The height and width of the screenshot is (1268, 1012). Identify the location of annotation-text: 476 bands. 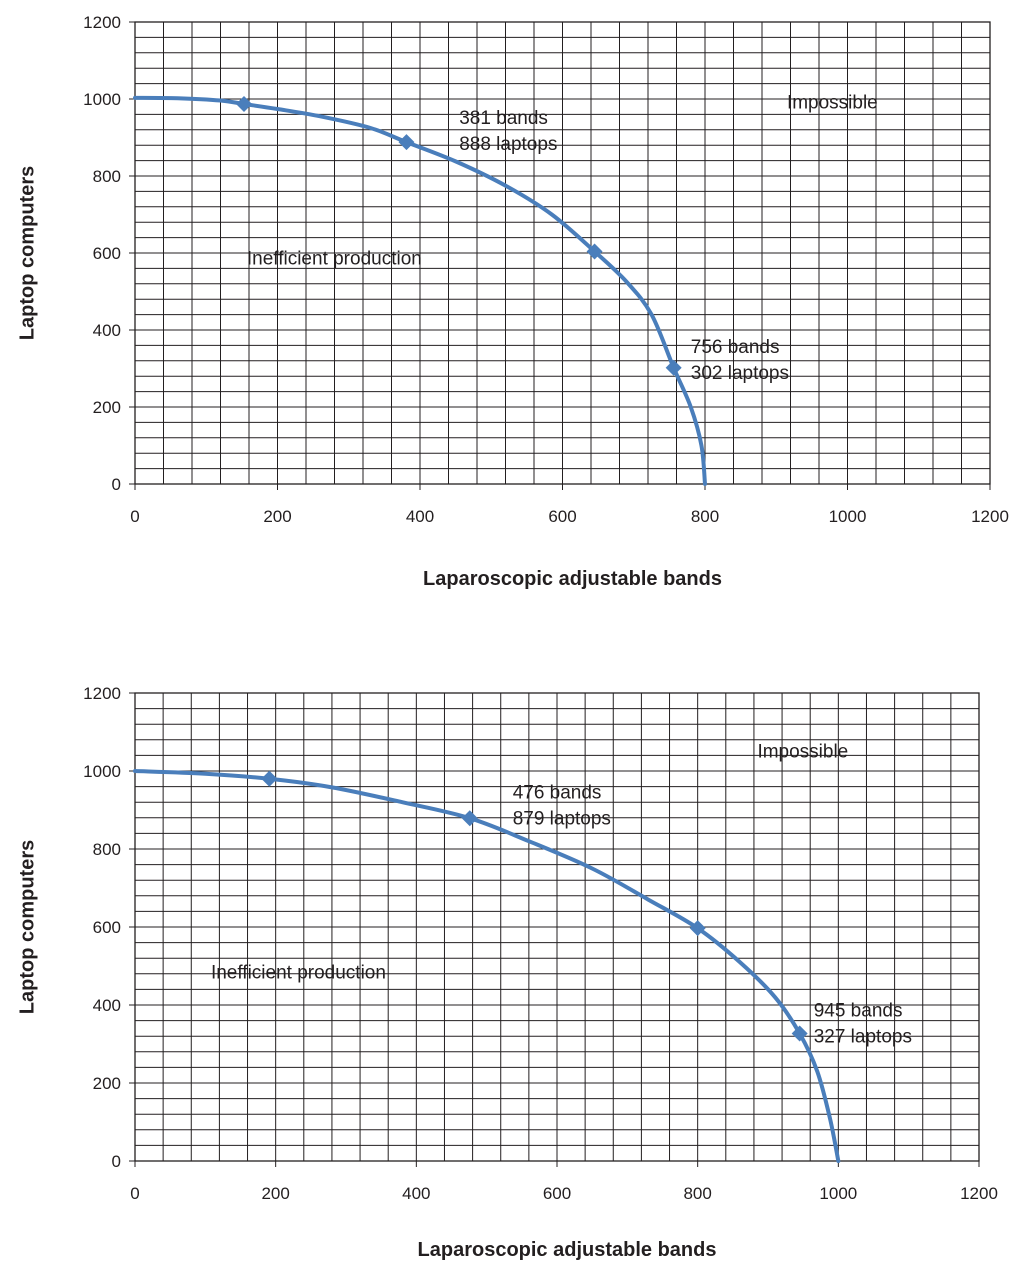
(557, 792).